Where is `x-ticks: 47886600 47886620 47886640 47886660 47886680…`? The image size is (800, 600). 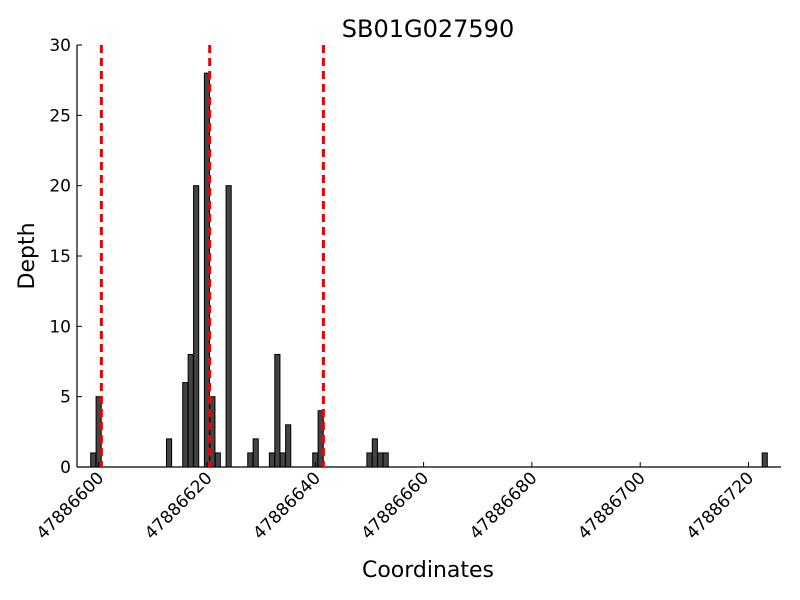 x-ticks: 47886600 47886620 47886640 47886660 47886680… is located at coordinates (395, 503).